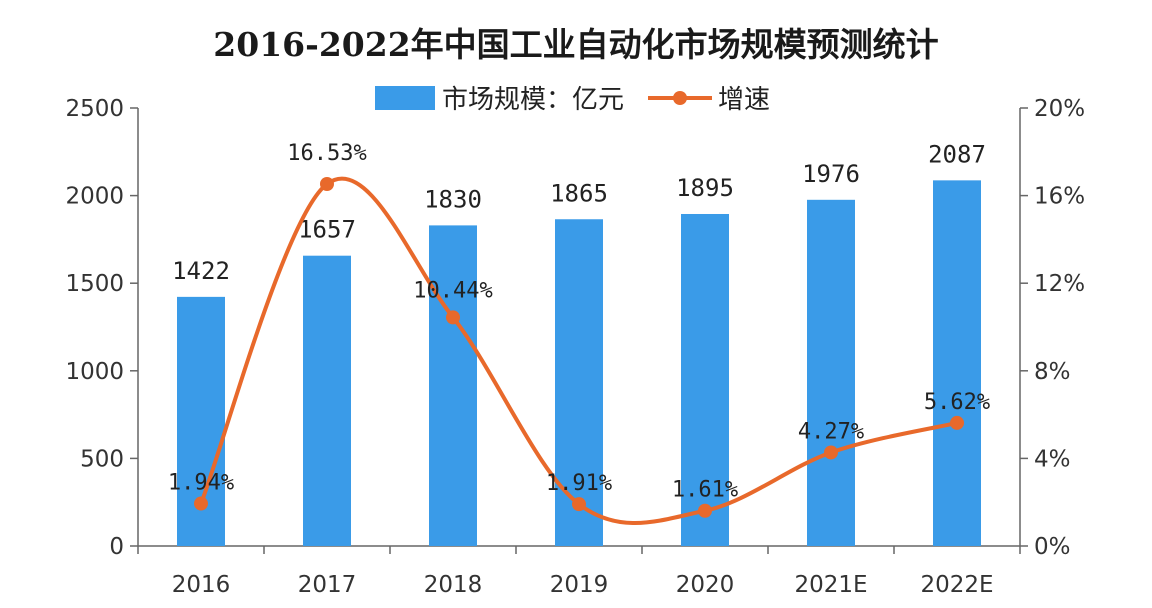 The image size is (1152, 608). Describe the element at coordinates (579, 585) in the screenshot. I see `x-tick-label: 2019` at that location.